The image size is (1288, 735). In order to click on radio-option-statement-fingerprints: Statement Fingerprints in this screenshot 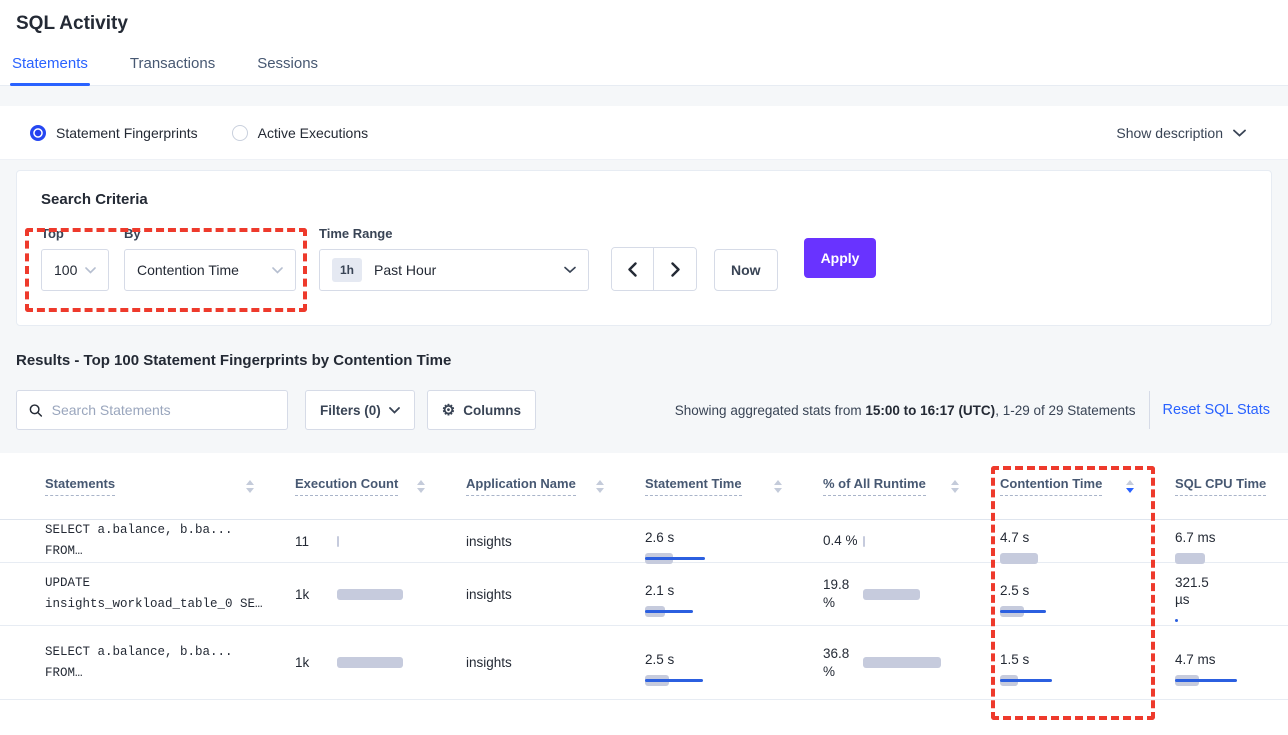, I will do `click(114, 132)`.